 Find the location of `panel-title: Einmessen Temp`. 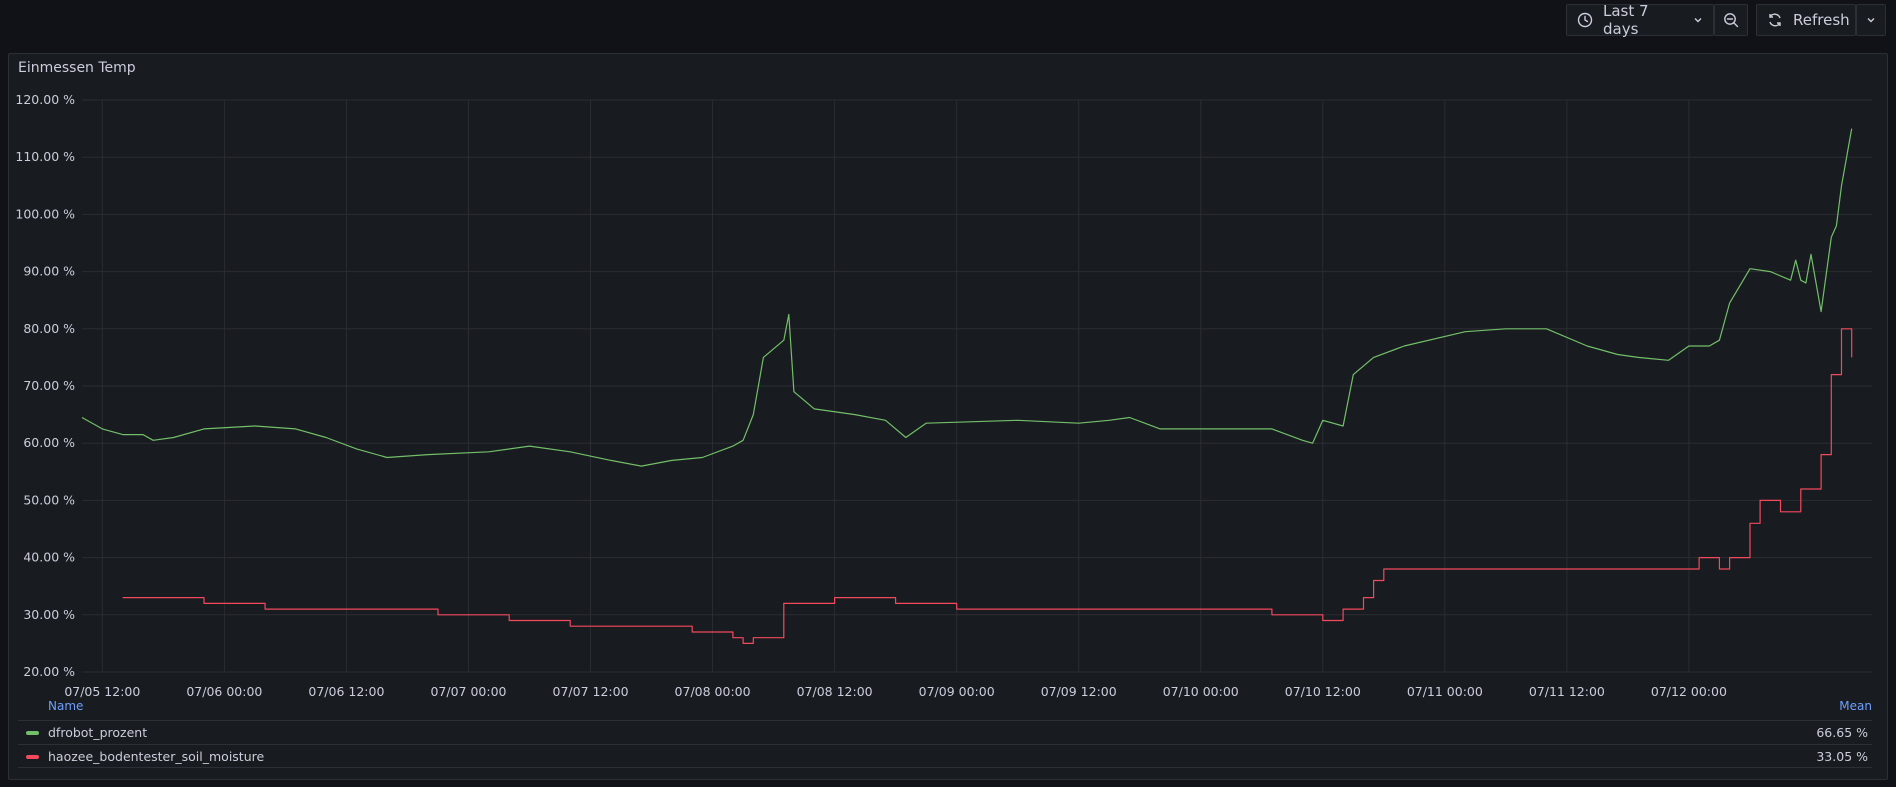

panel-title: Einmessen Temp is located at coordinates (77, 68).